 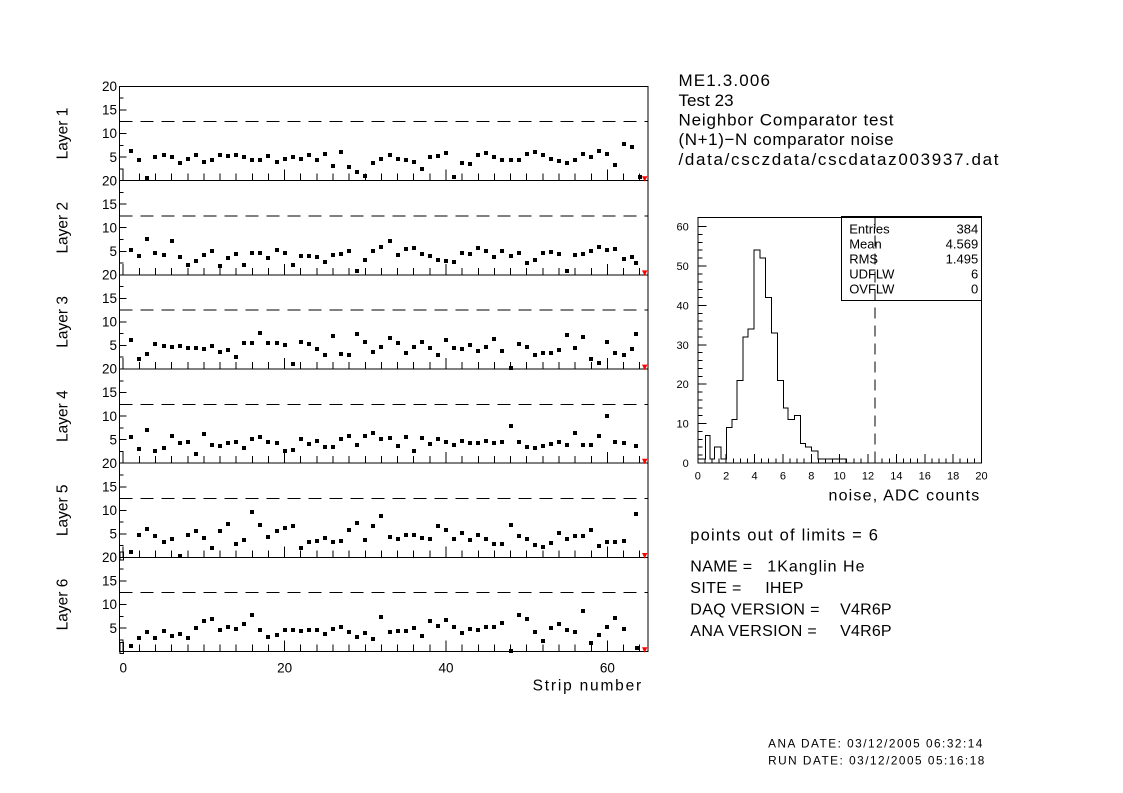 What do you see at coordinates (868, 477) in the screenshot?
I see `svg-text: 12` at bounding box center [868, 477].